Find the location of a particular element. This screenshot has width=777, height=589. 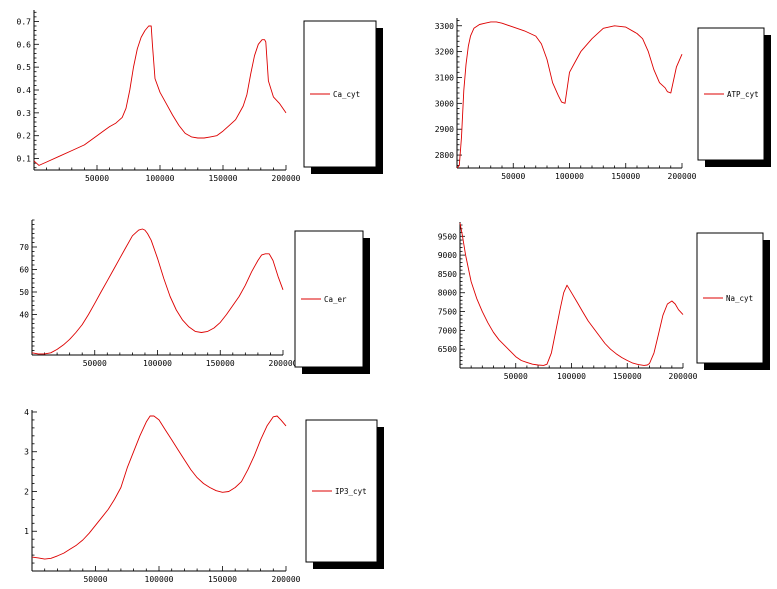

series-line-ca-cyt is located at coordinates (160, 95).